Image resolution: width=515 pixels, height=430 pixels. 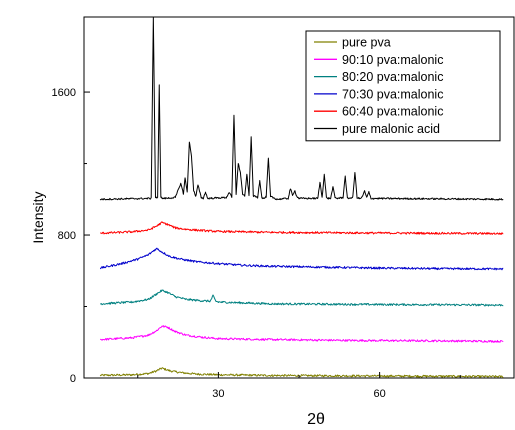 What do you see at coordinates (392, 112) in the screenshot?
I see `legend-label-4: 60:40 pva:malonic` at bounding box center [392, 112].